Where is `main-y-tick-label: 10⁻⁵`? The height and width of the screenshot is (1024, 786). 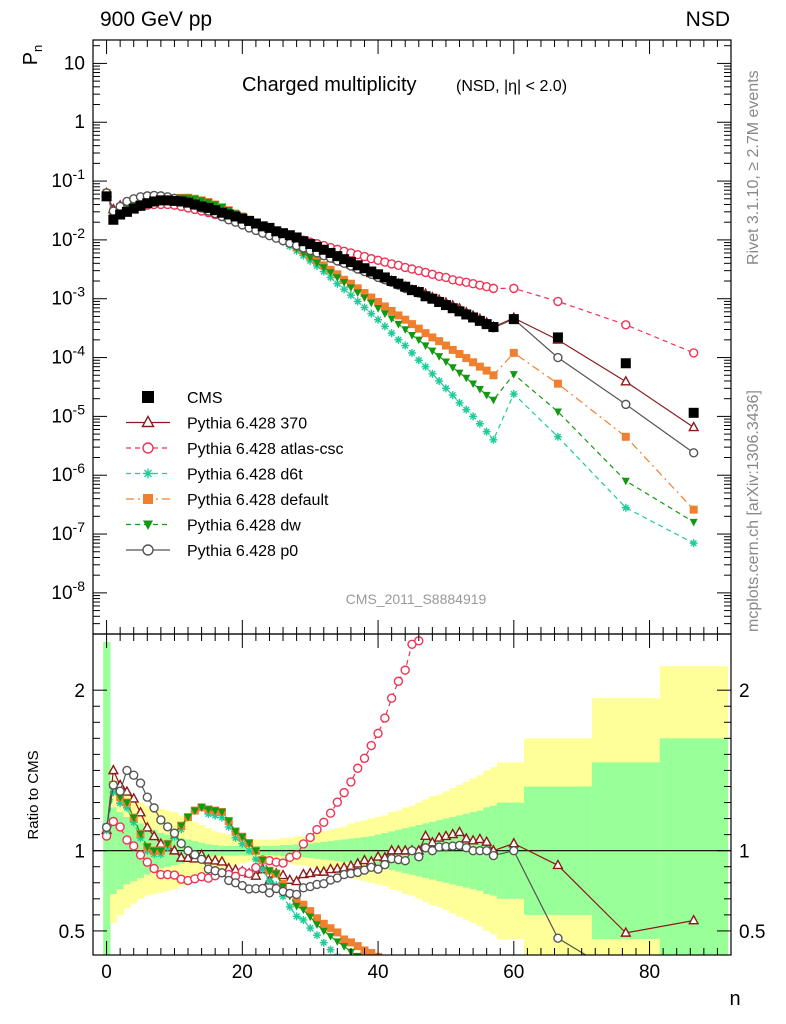 main-y-tick-label: 10⁻⁵ is located at coordinates (68, 414).